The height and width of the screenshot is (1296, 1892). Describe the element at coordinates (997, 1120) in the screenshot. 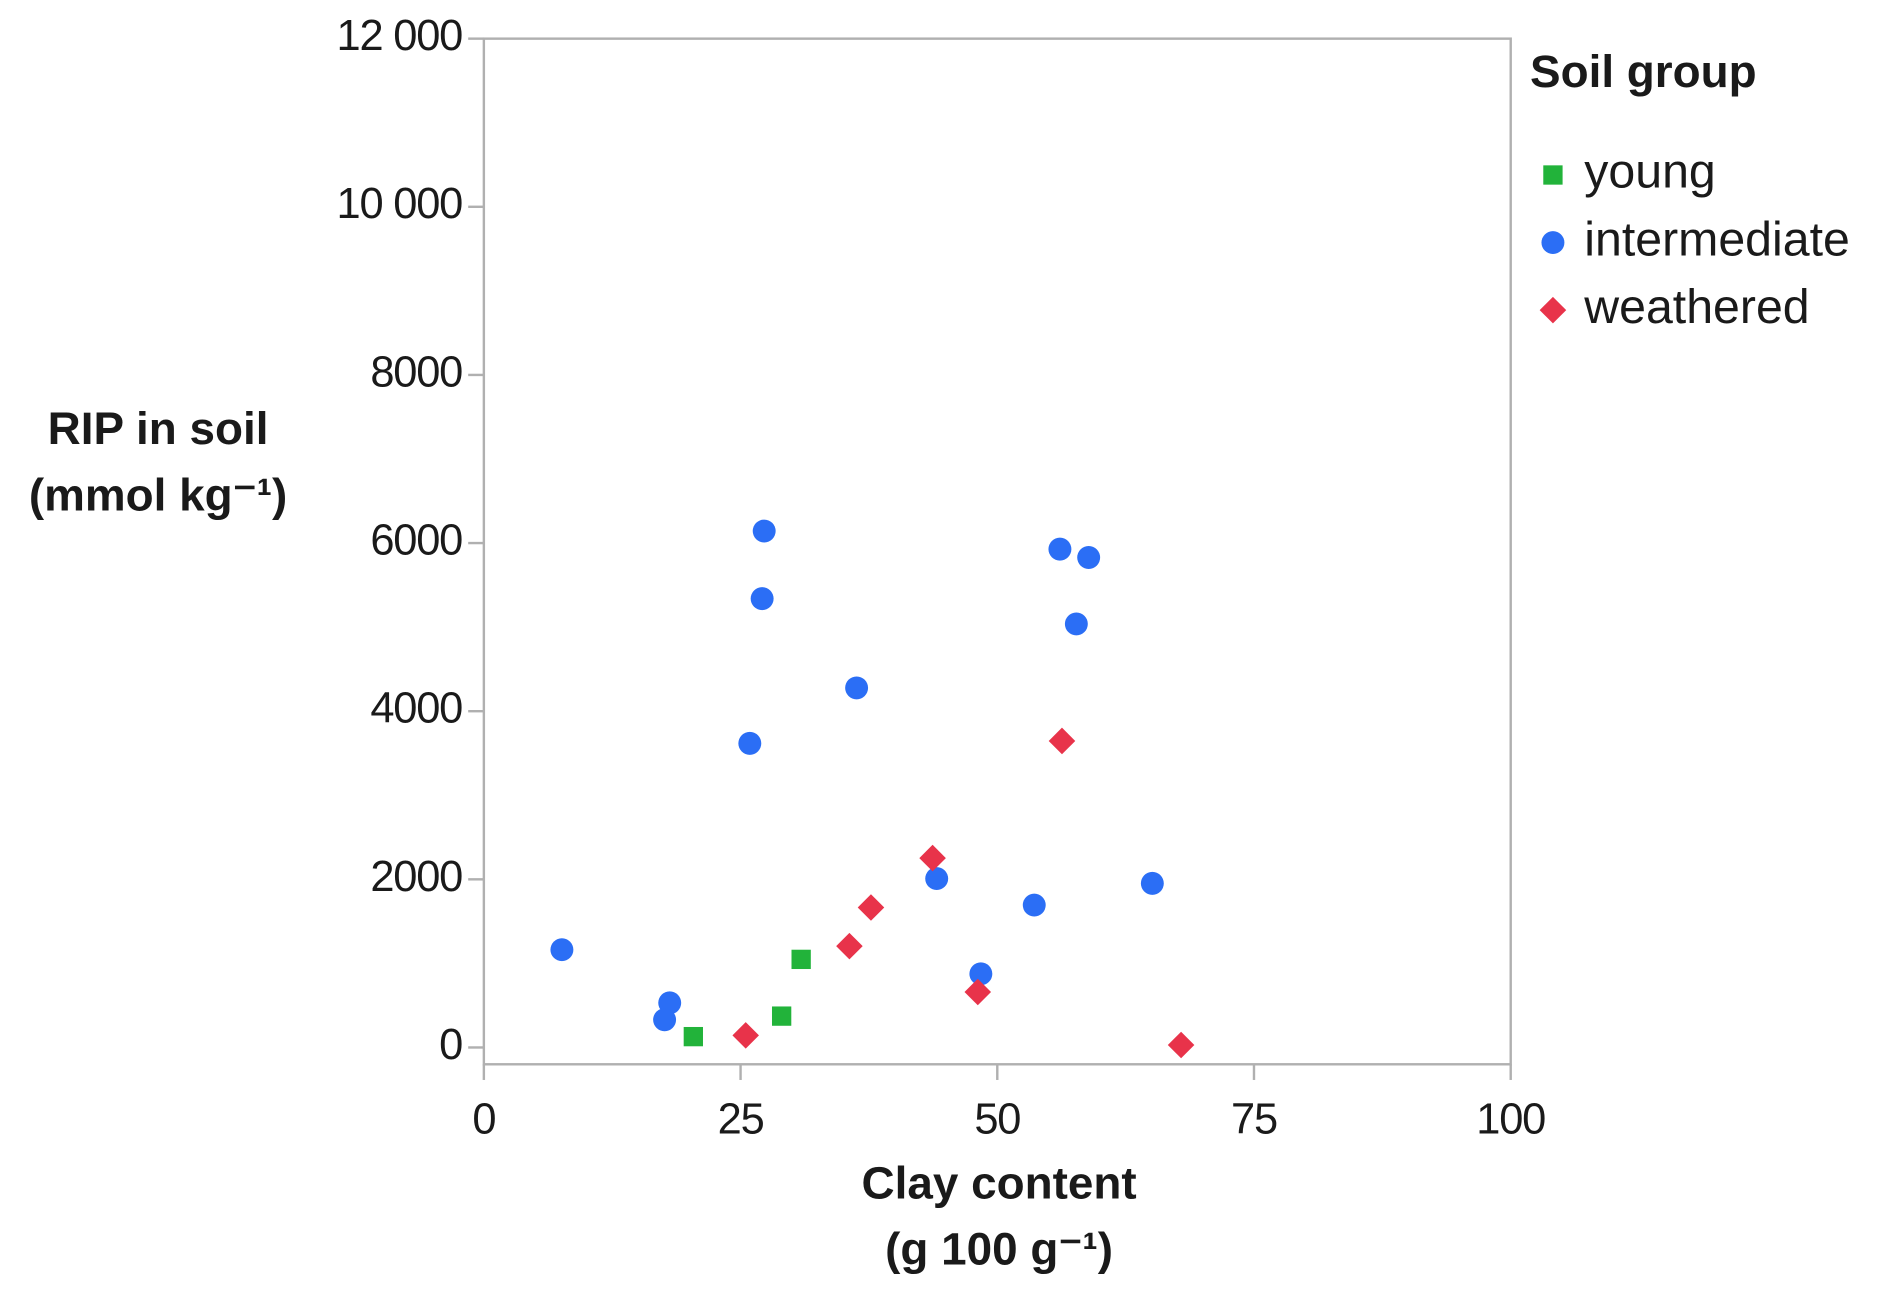

I see `x-tick-label: 50` at that location.